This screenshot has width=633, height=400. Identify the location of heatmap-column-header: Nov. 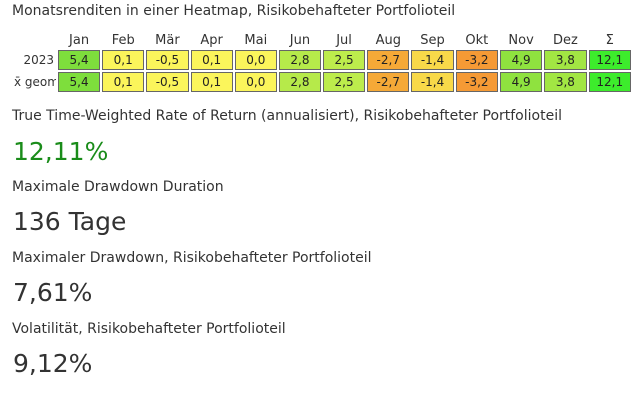
(521, 40).